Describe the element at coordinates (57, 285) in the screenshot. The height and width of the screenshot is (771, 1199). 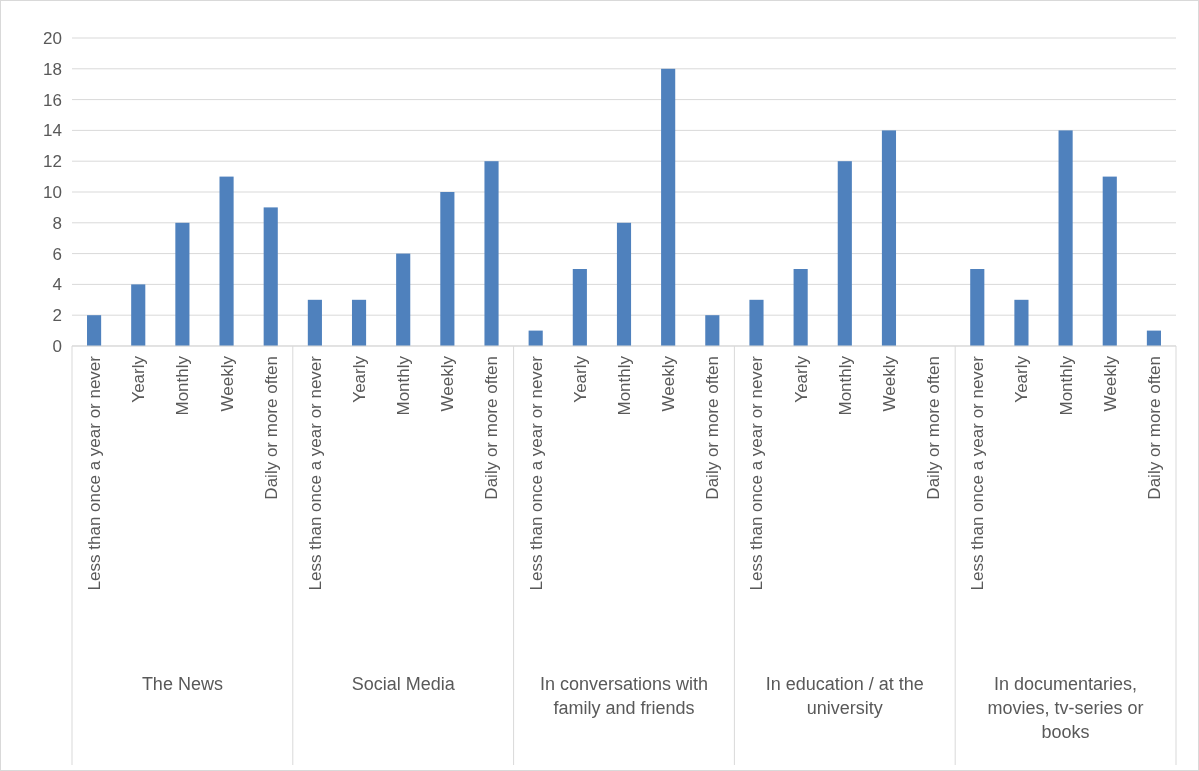
I see `y-tick-label: 4` at that location.